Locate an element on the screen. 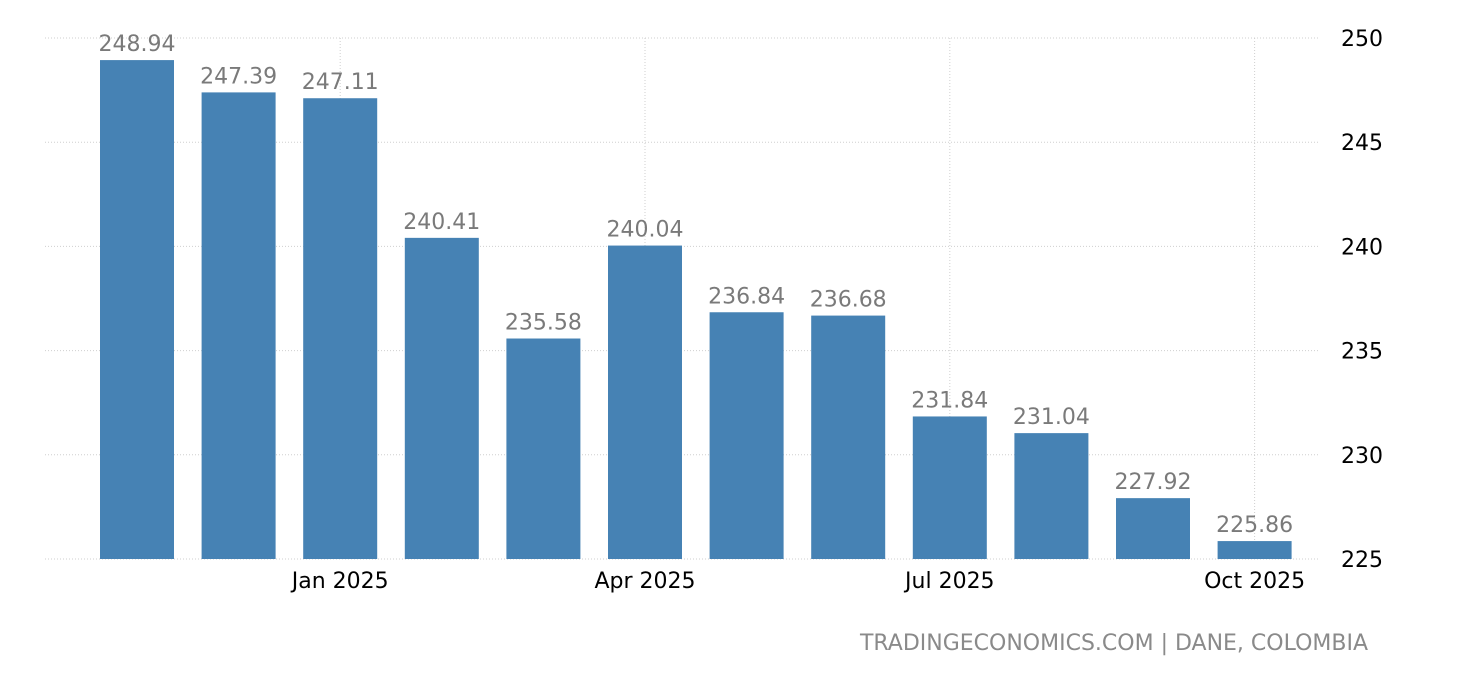 This screenshot has height=680, width=1460. data-label: 227.92 is located at coordinates (1153, 482).